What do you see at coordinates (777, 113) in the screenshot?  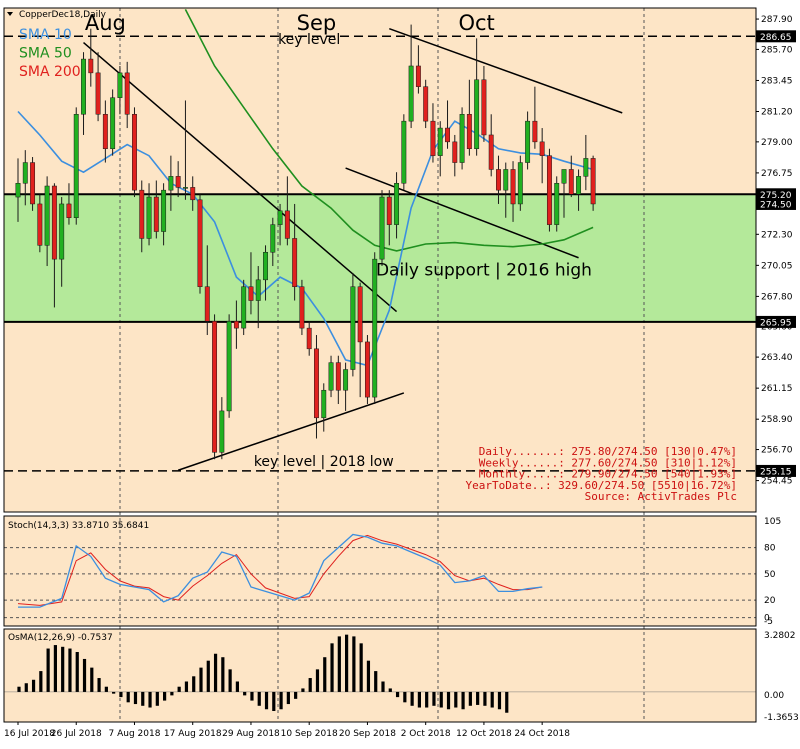 I see `price-tick-label: 281.20` at bounding box center [777, 113].